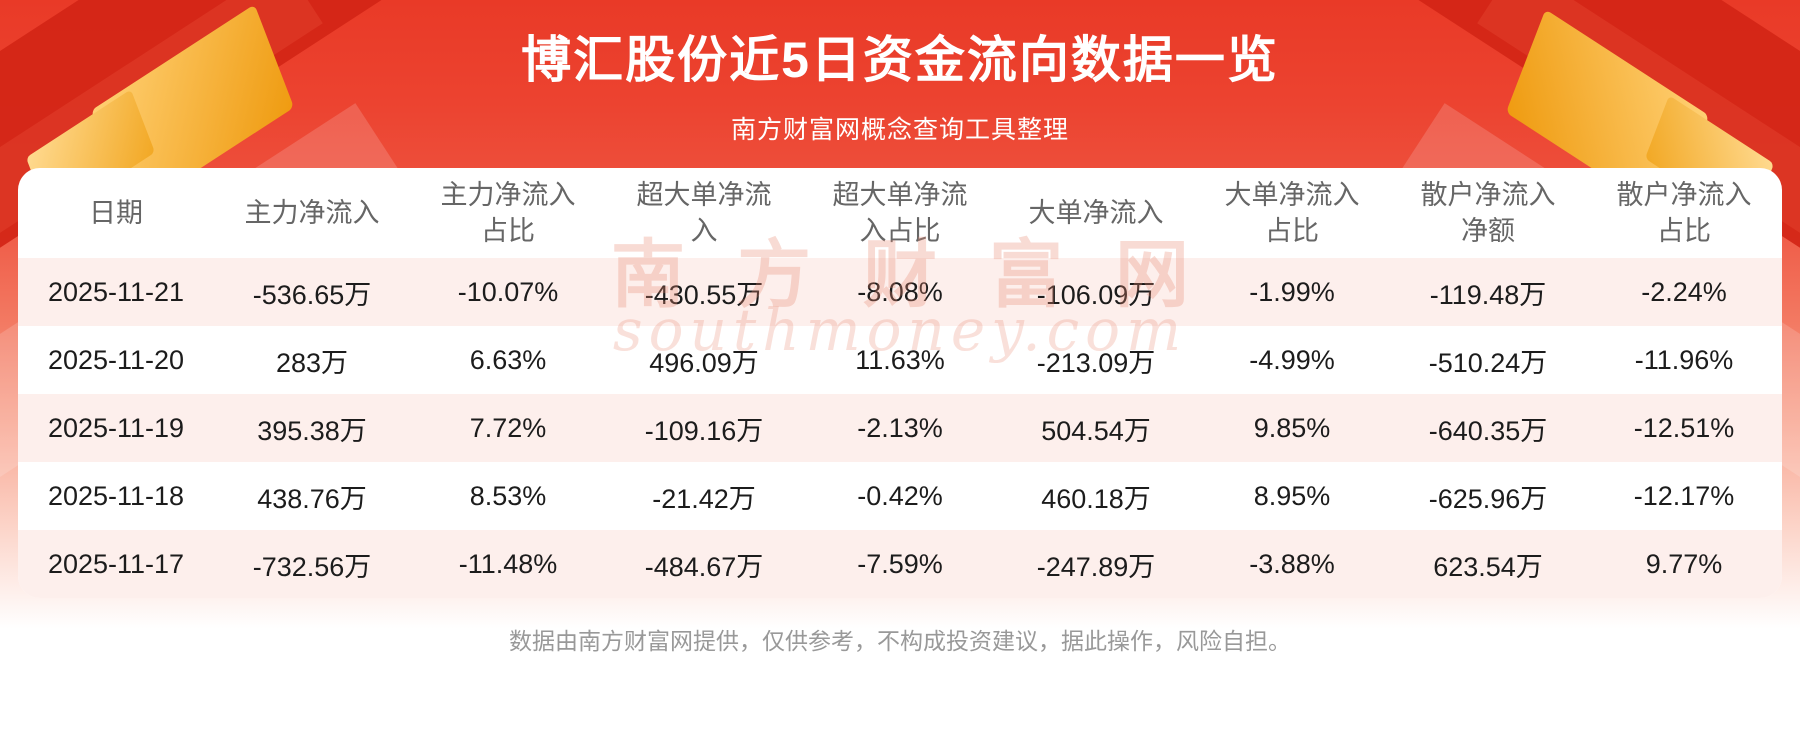 The height and width of the screenshot is (743, 1800). I want to click on column-header: 主力净流入占比, so click(508, 212).